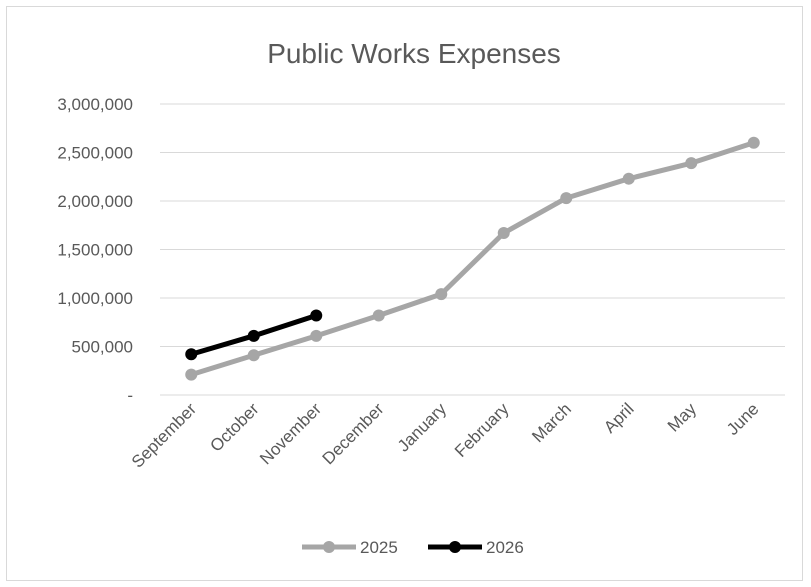 The height and width of the screenshot is (587, 811). Describe the element at coordinates (618, 417) in the screenshot. I see `x-tick-label: April` at that location.